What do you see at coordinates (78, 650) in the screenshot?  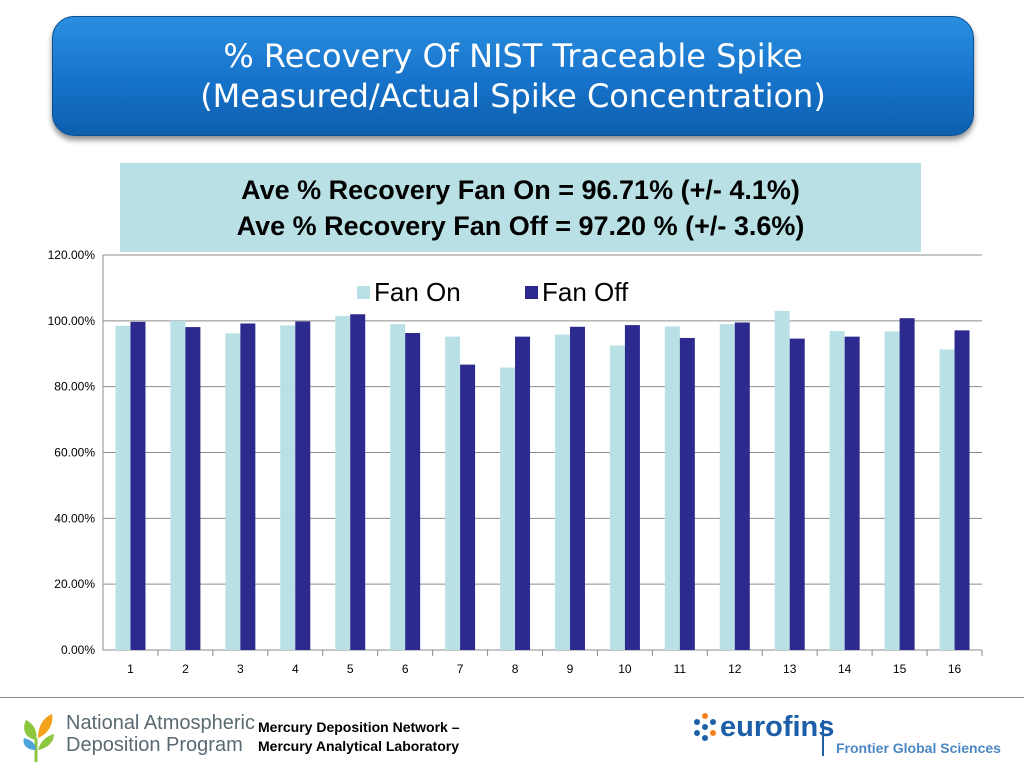 I see `y-tick-label: 0.00%` at bounding box center [78, 650].